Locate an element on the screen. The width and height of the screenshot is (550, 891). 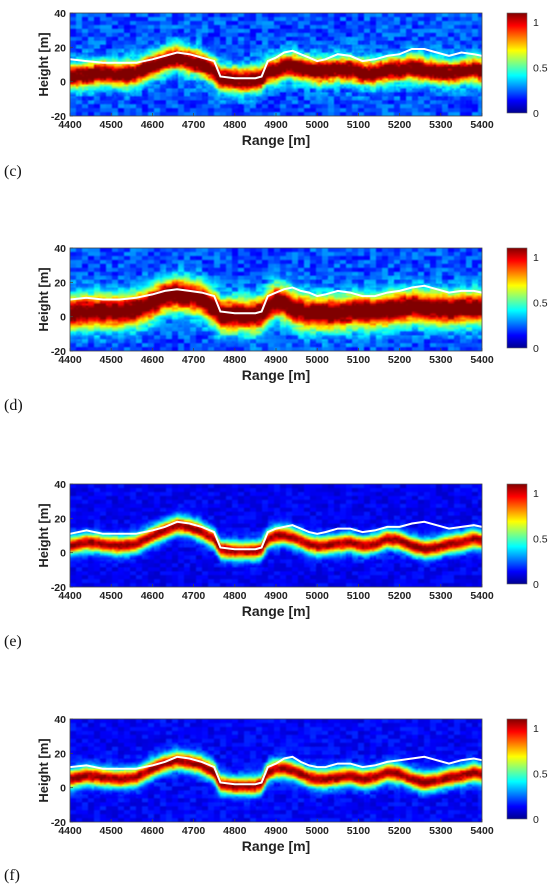
panel-label: (d) is located at coordinates (13, 405).